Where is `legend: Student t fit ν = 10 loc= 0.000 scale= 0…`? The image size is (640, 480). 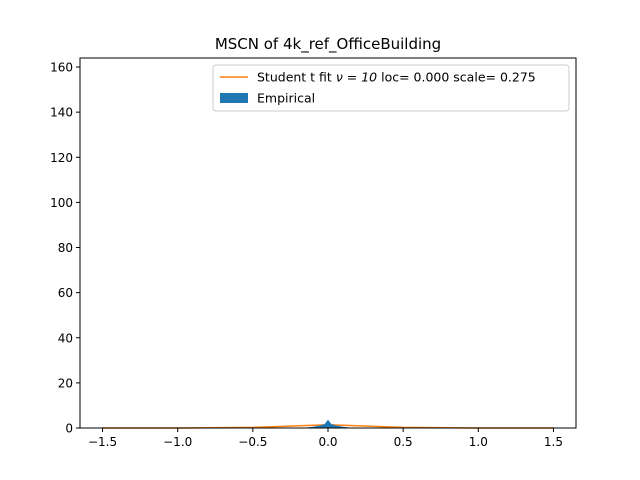 legend: Student t fit ν = 10 loc= 0.000 scale= 0… is located at coordinates (391, 88).